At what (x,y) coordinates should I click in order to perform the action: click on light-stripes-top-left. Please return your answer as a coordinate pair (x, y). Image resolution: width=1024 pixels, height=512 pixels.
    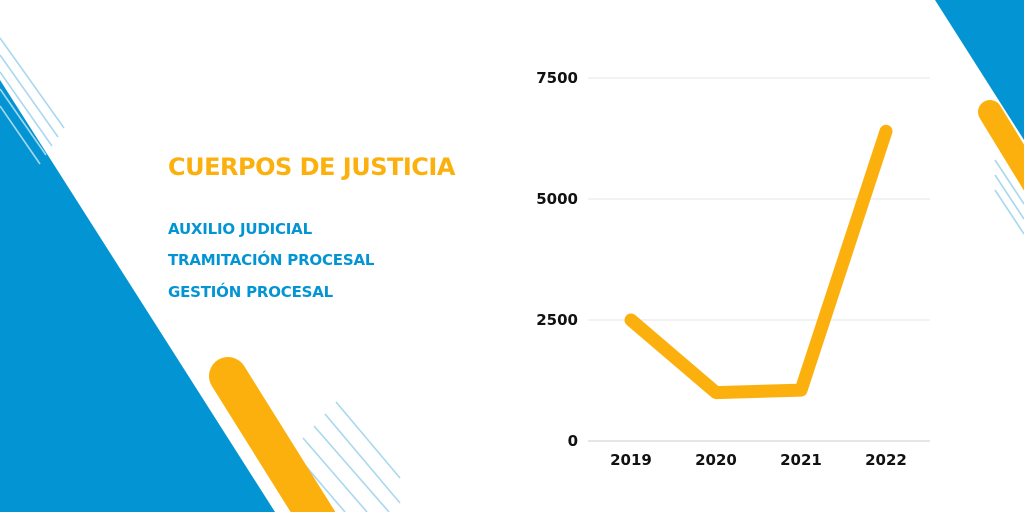
    Looking at the image, I should click on (32, 101).